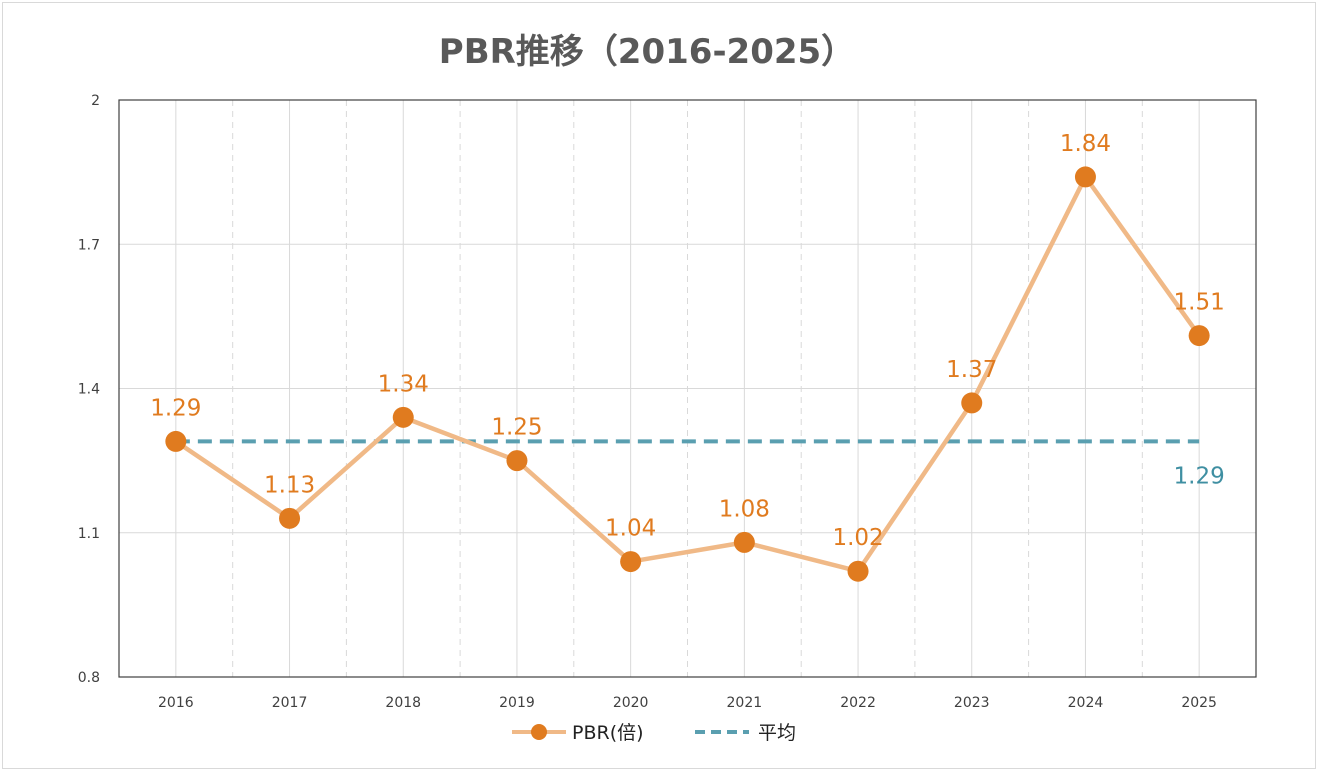 Image resolution: width=1320 pixels, height=773 pixels. What do you see at coordinates (647, 52) in the screenshot?
I see `chart-title: PBR推移（2016-2025）` at bounding box center [647, 52].